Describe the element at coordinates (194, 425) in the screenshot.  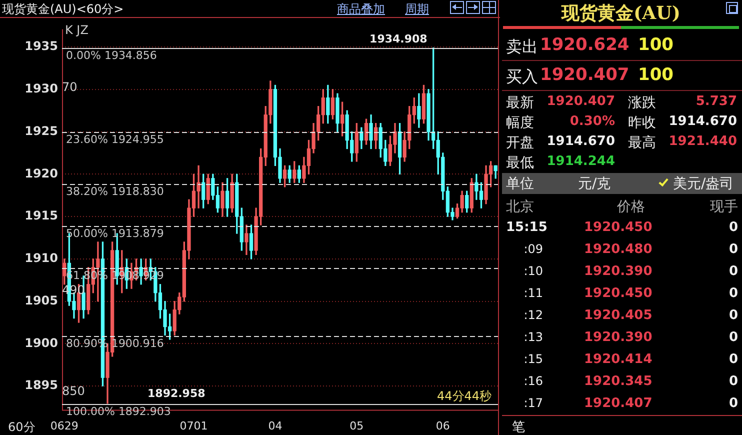
I see `x-tick-label: 0701` at that location.